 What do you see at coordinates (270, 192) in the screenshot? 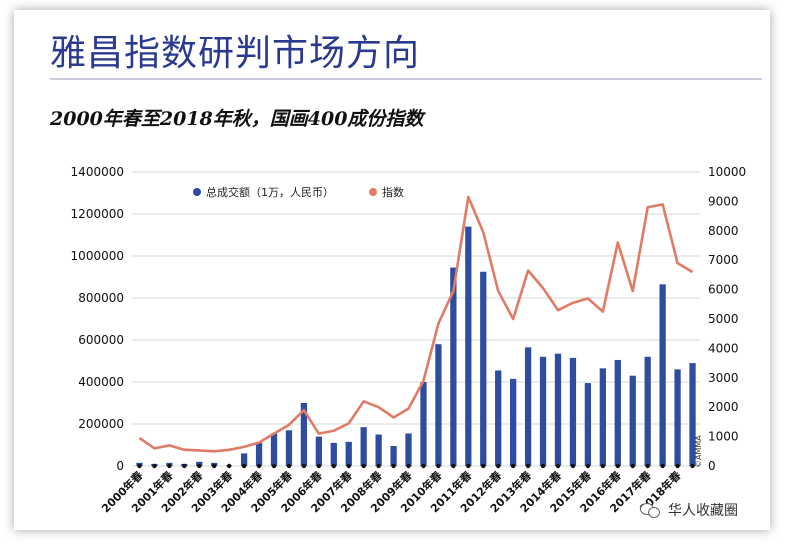
I see `legend-label-bar: 总成交额（1万，人民币）` at bounding box center [270, 192].